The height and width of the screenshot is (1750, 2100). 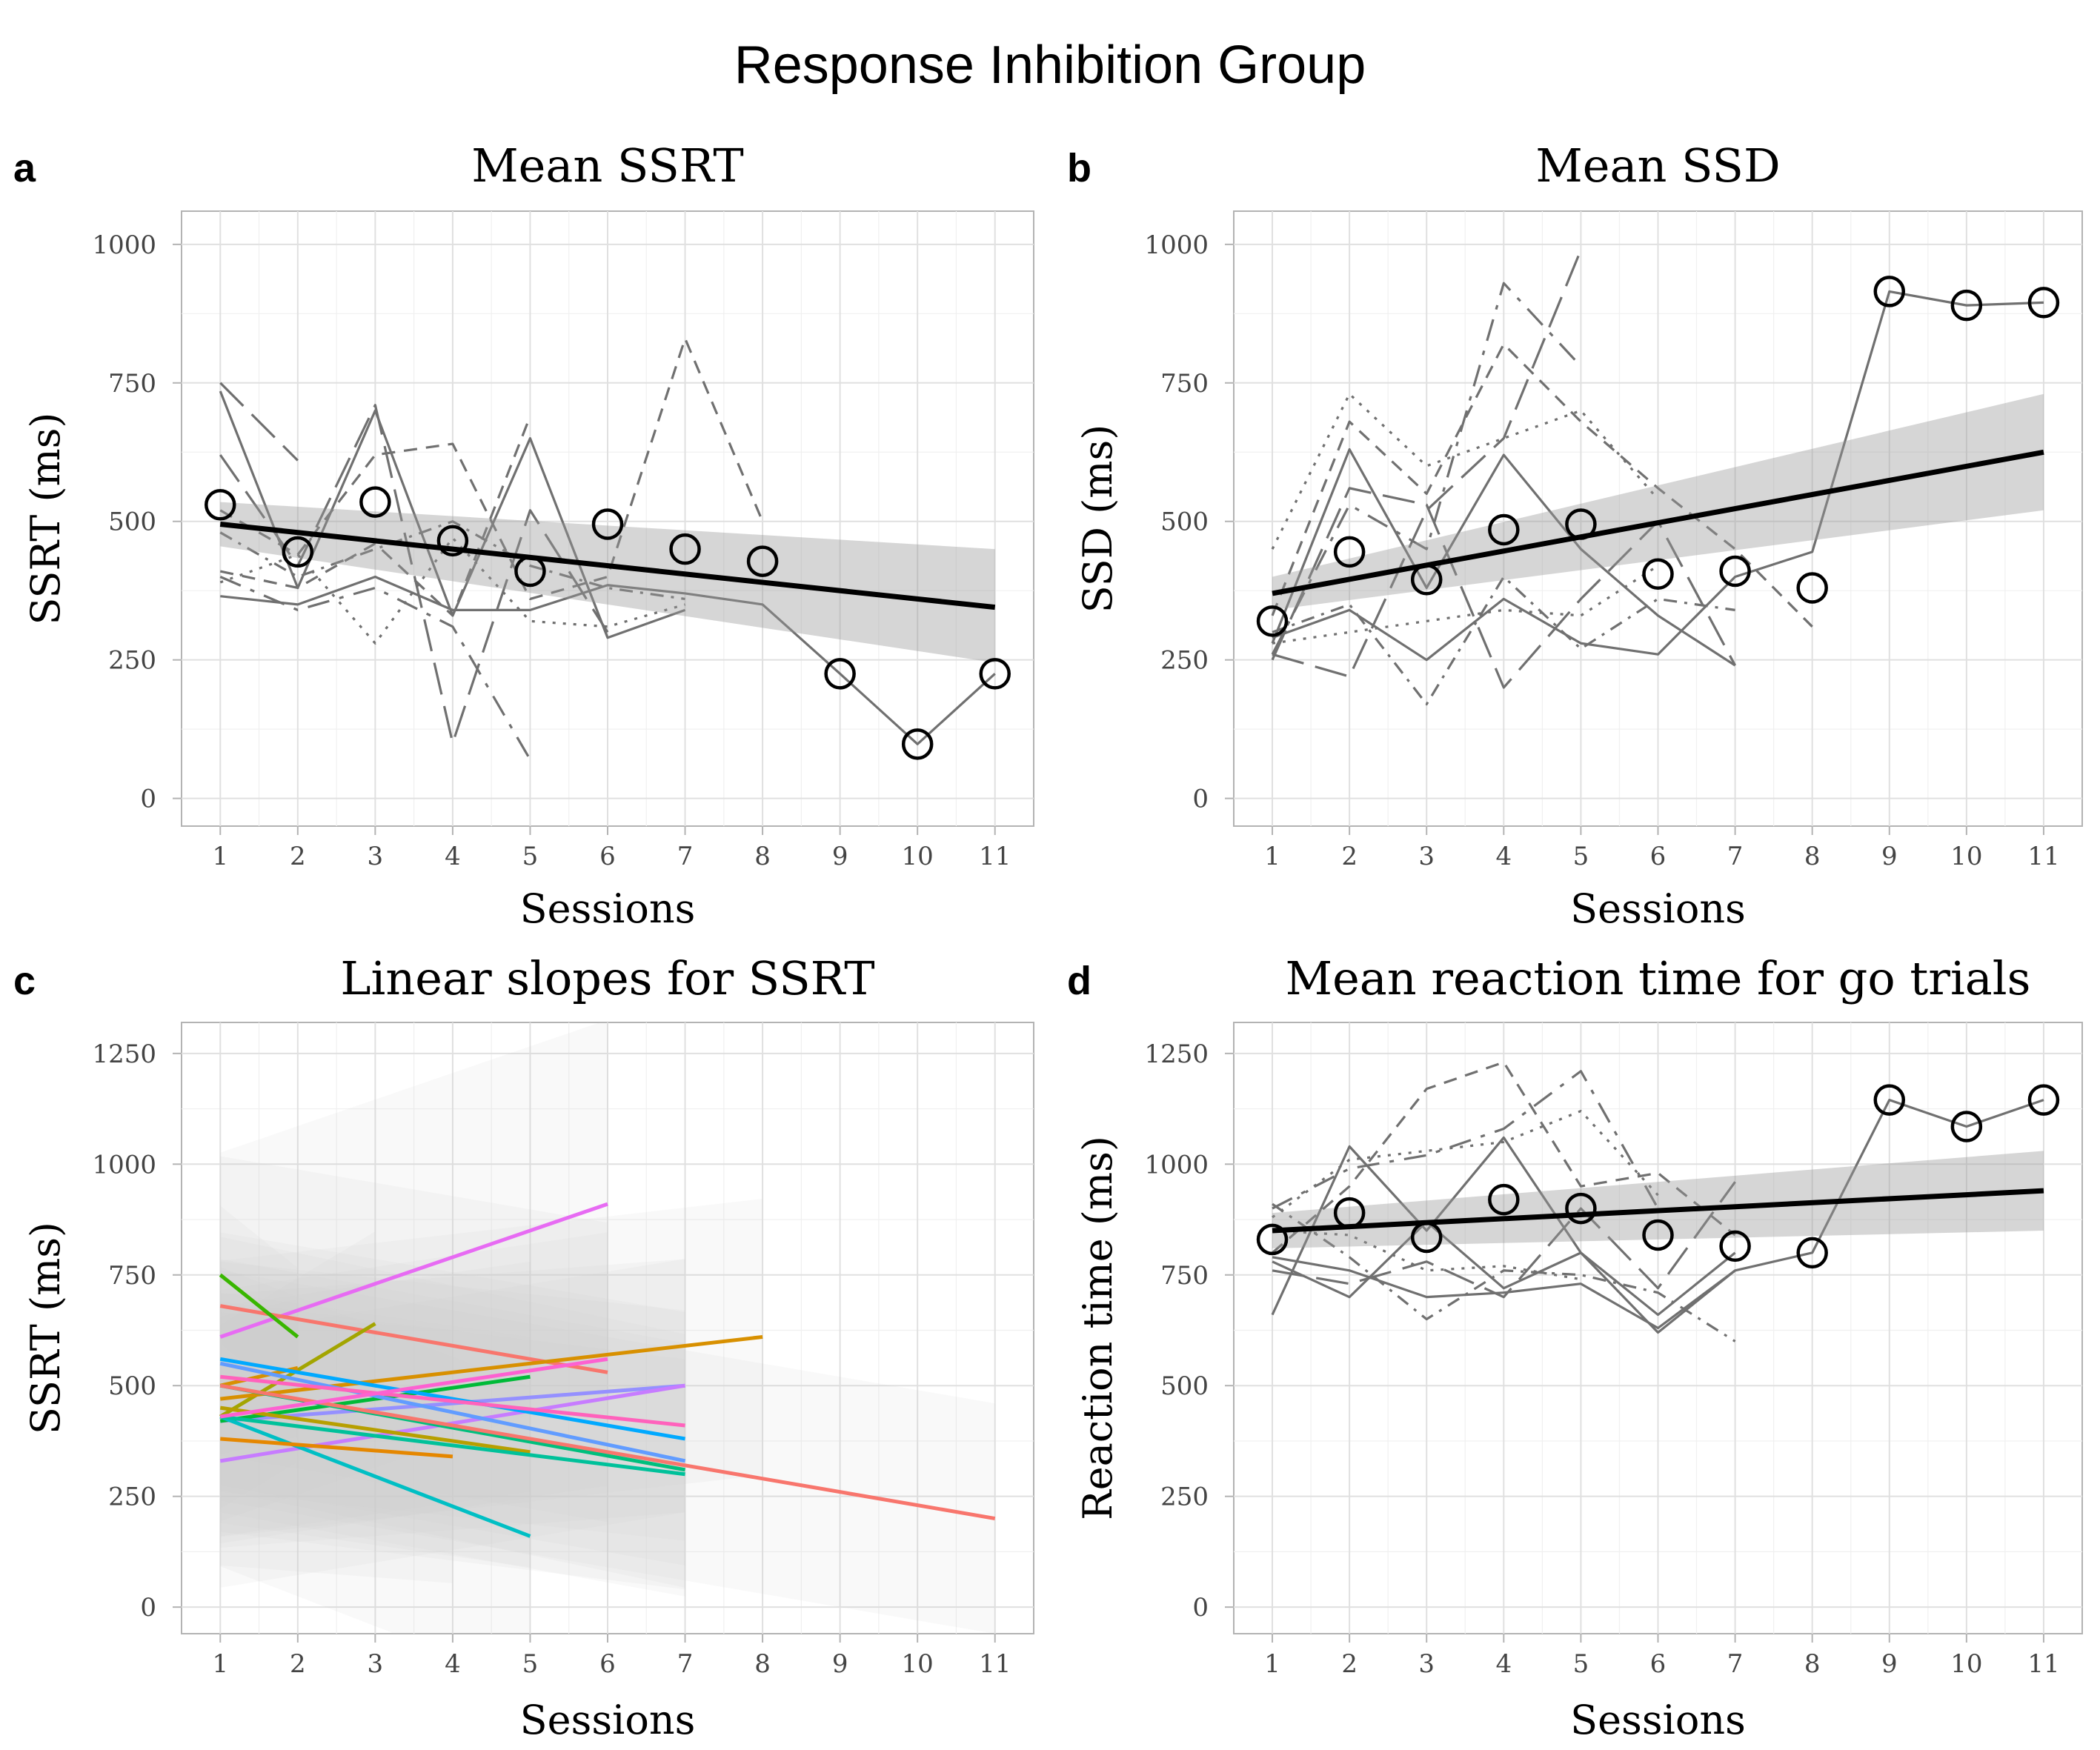 What do you see at coordinates (1658, 908) in the screenshot?
I see `x-axis-label-b: Sessions` at bounding box center [1658, 908].